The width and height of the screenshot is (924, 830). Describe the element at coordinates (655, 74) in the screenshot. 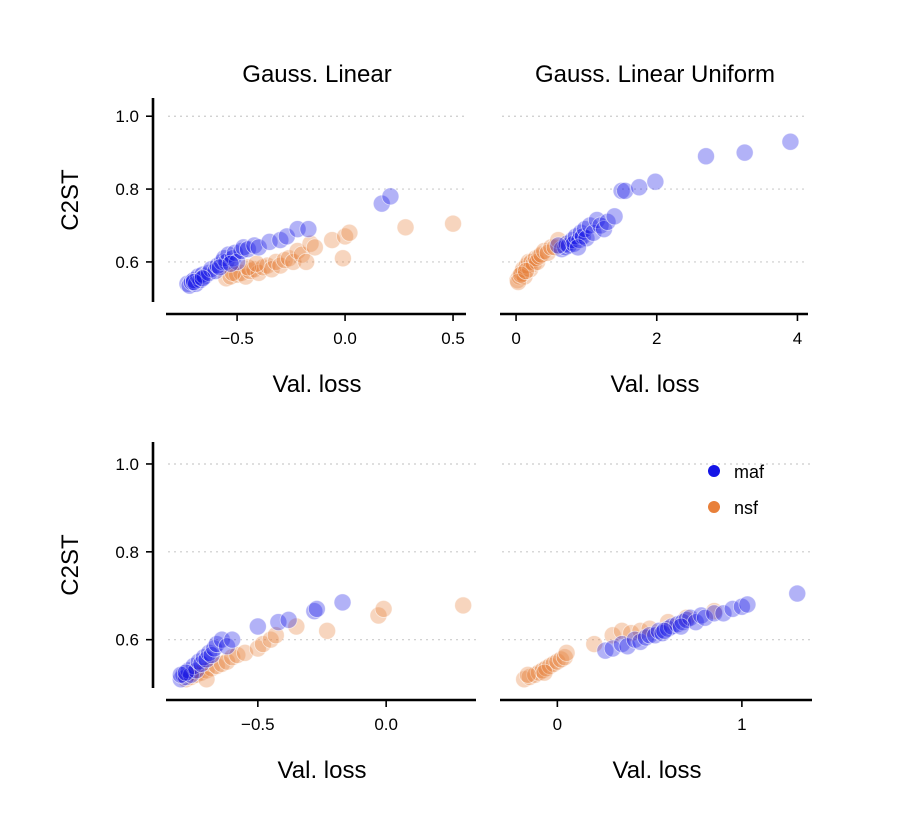

I see `panel-title: Gauss. Linear Uniform` at that location.